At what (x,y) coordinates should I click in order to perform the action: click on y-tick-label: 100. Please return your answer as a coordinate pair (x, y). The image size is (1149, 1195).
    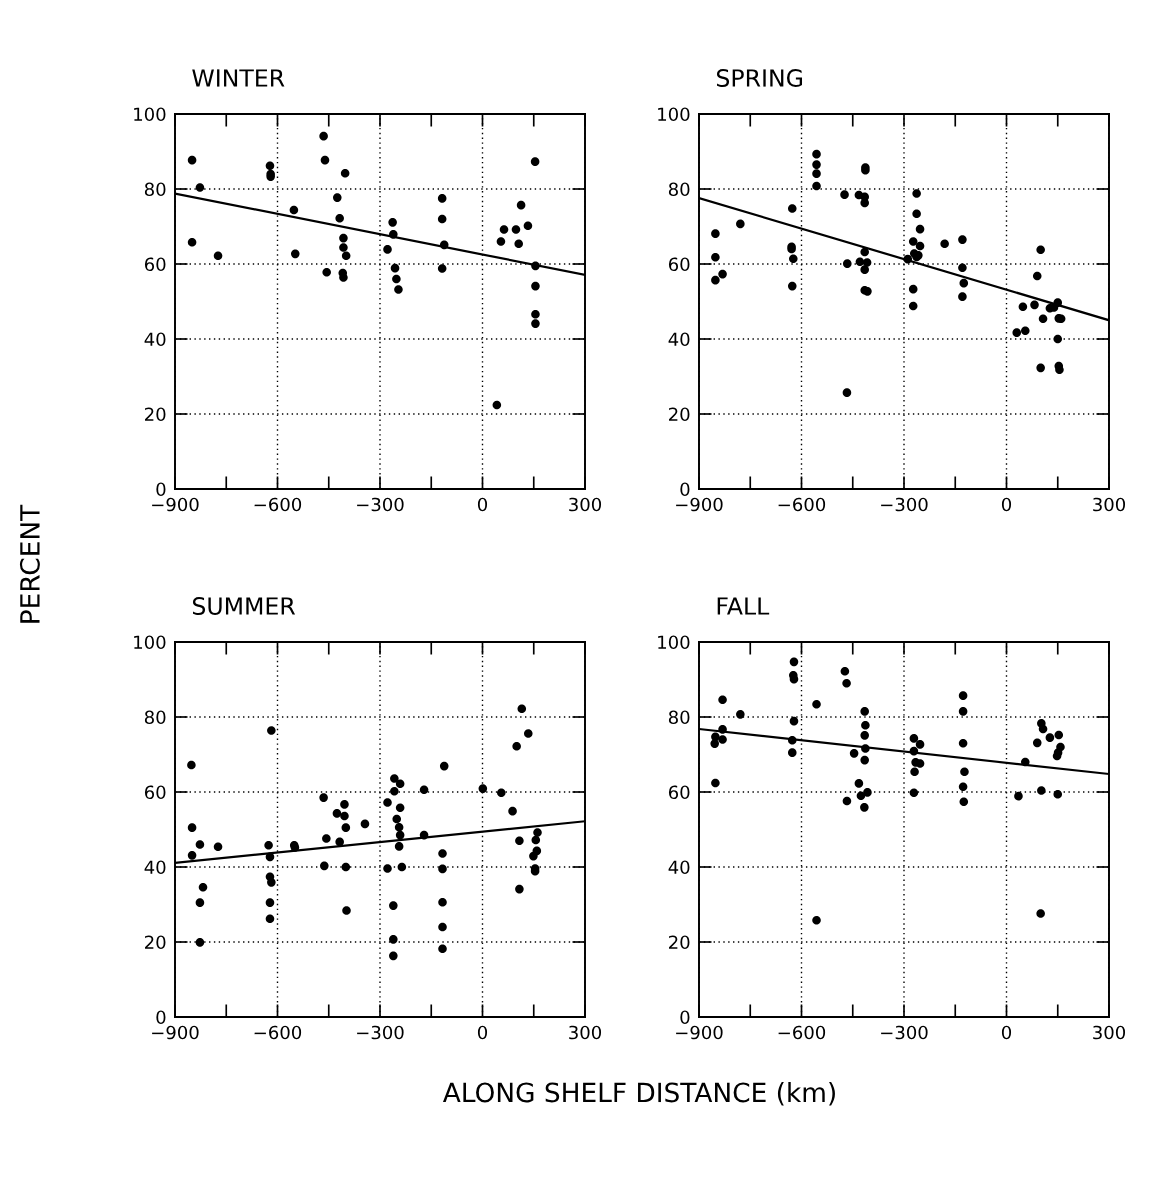
    Looking at the image, I should click on (674, 642).